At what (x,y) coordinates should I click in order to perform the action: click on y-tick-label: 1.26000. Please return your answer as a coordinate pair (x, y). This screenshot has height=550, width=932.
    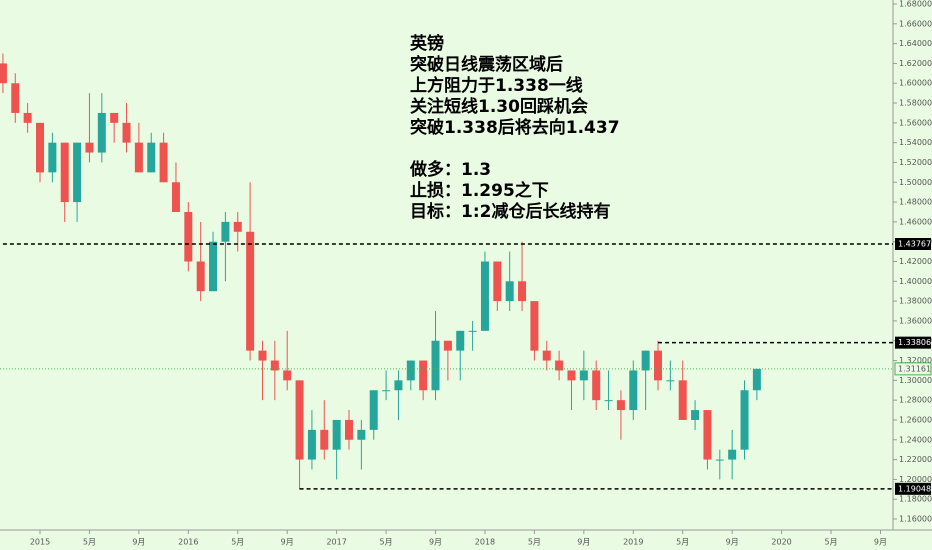
    Looking at the image, I should click on (915, 419).